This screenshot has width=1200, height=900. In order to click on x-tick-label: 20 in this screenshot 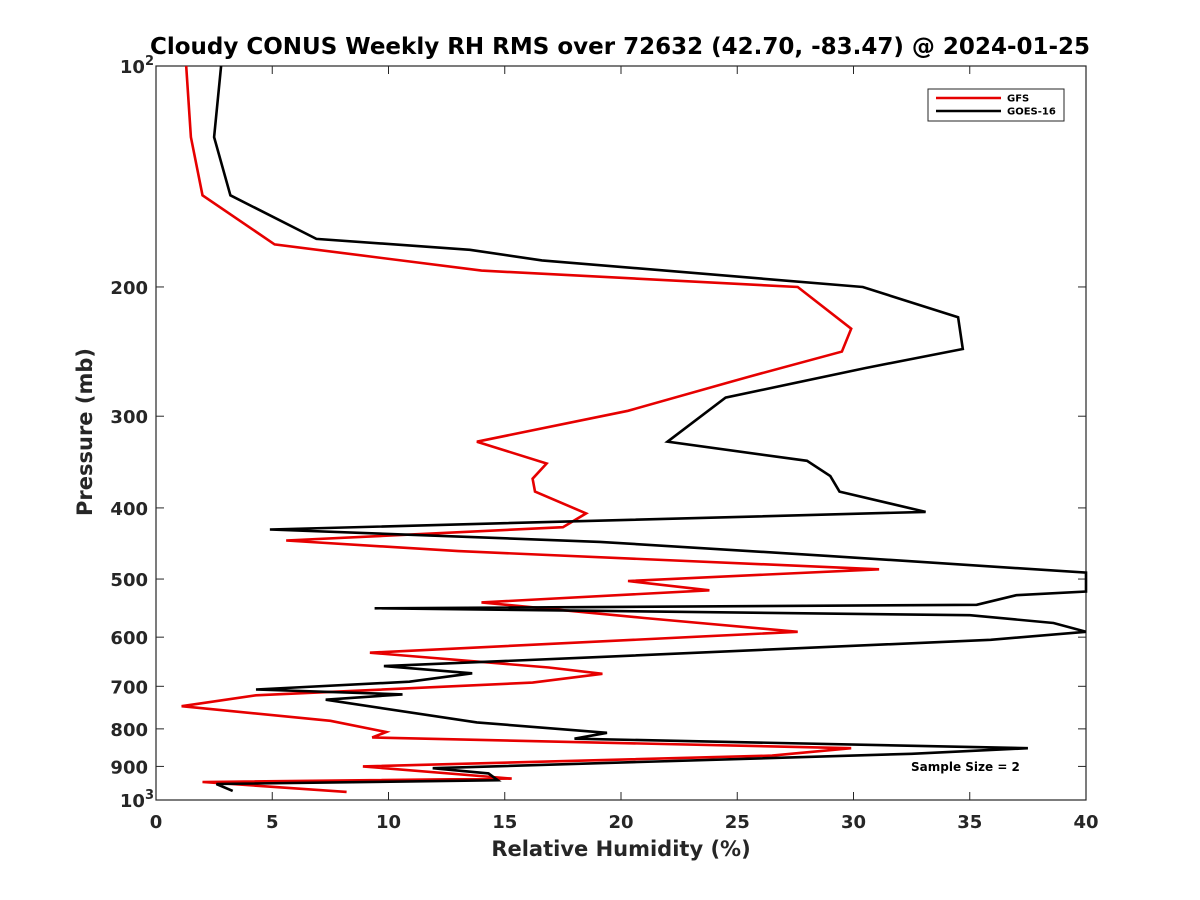, I will do `click(620, 822)`.